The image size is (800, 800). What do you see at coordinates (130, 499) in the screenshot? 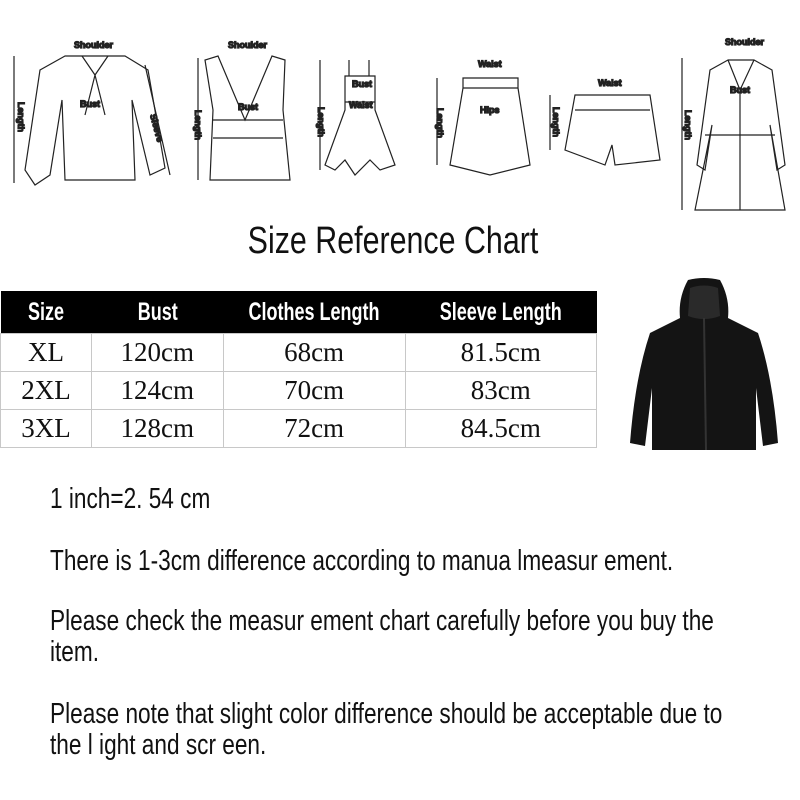
I see `inch-conversion-note: 1 inch=2. 54 cm` at bounding box center [130, 499].